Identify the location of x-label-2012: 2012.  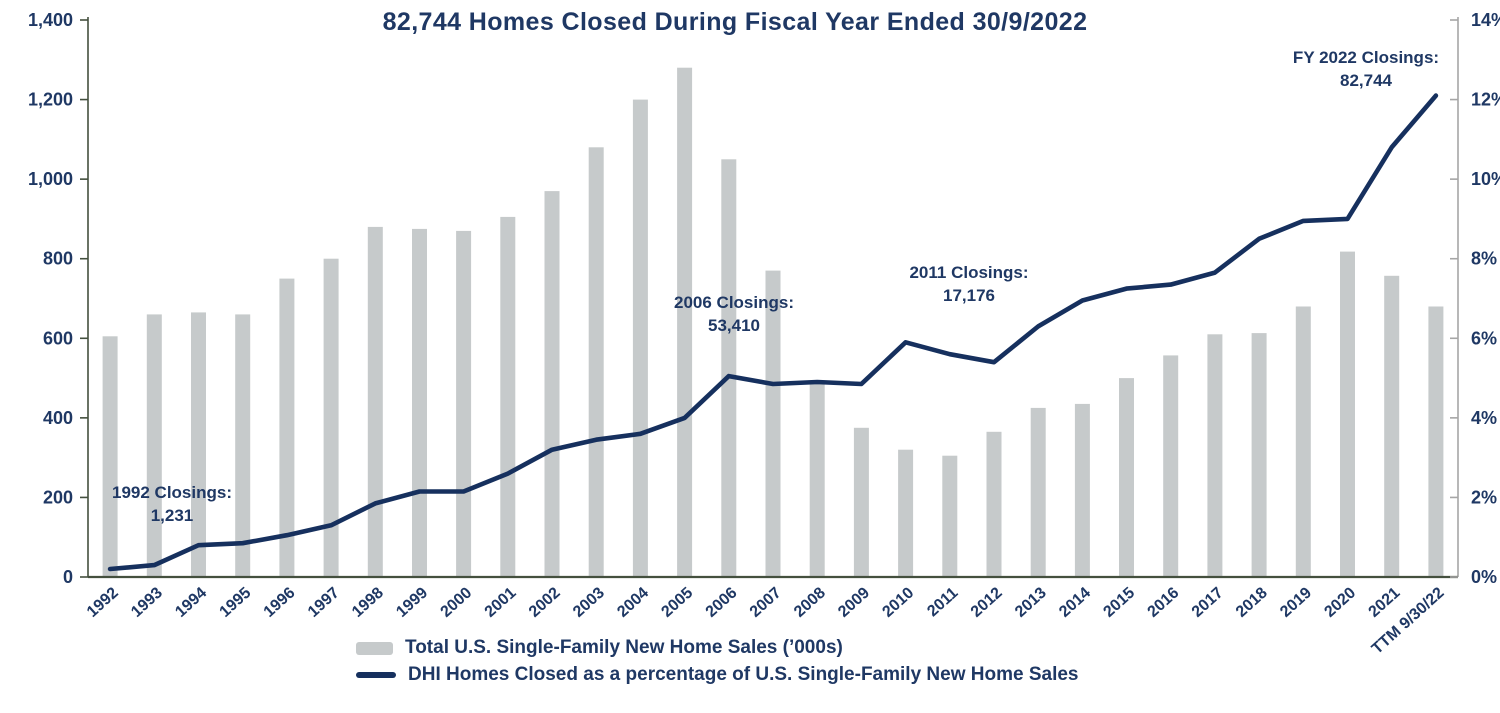
(987, 602).